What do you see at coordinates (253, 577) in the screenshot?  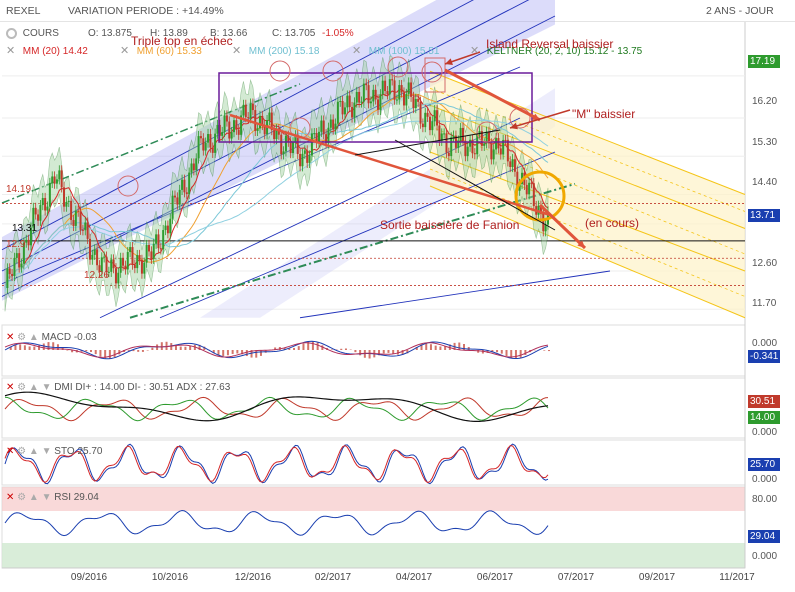 I see `x-axis-tick: 12/2016` at bounding box center [253, 577].